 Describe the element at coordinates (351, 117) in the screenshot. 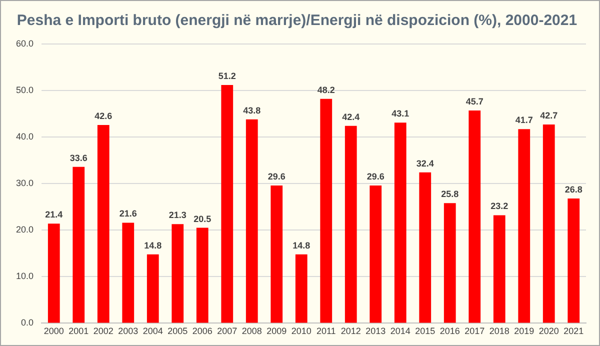

I see `data-label: 42.4` at that location.